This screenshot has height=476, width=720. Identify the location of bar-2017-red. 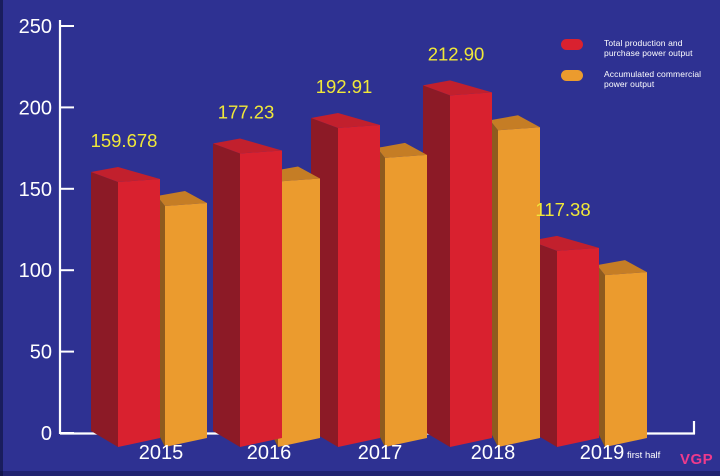
(345, 280).